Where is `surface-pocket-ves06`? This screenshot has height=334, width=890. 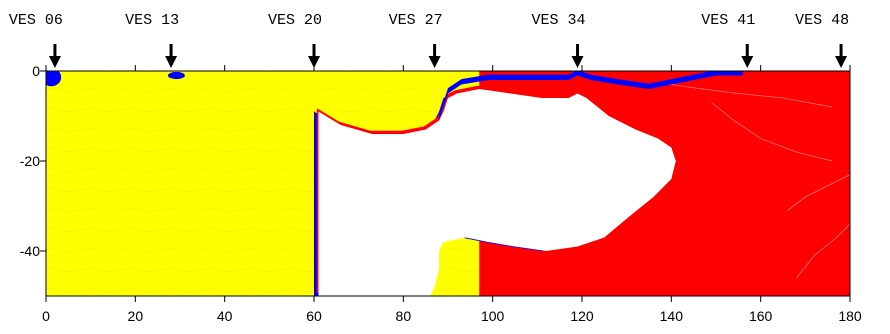 surface-pocket-ves06 is located at coordinates (54, 79).